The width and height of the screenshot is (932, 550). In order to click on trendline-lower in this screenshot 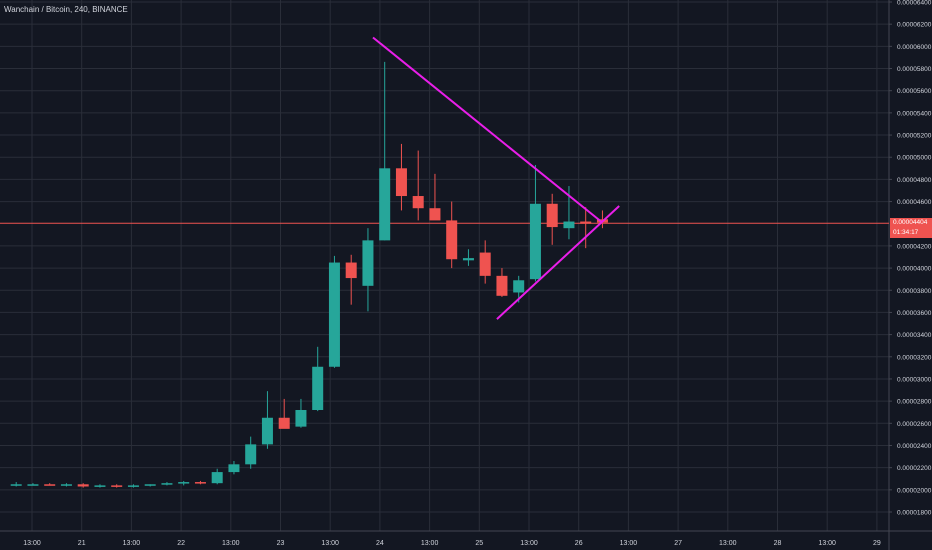, I will do `click(558, 262)`.